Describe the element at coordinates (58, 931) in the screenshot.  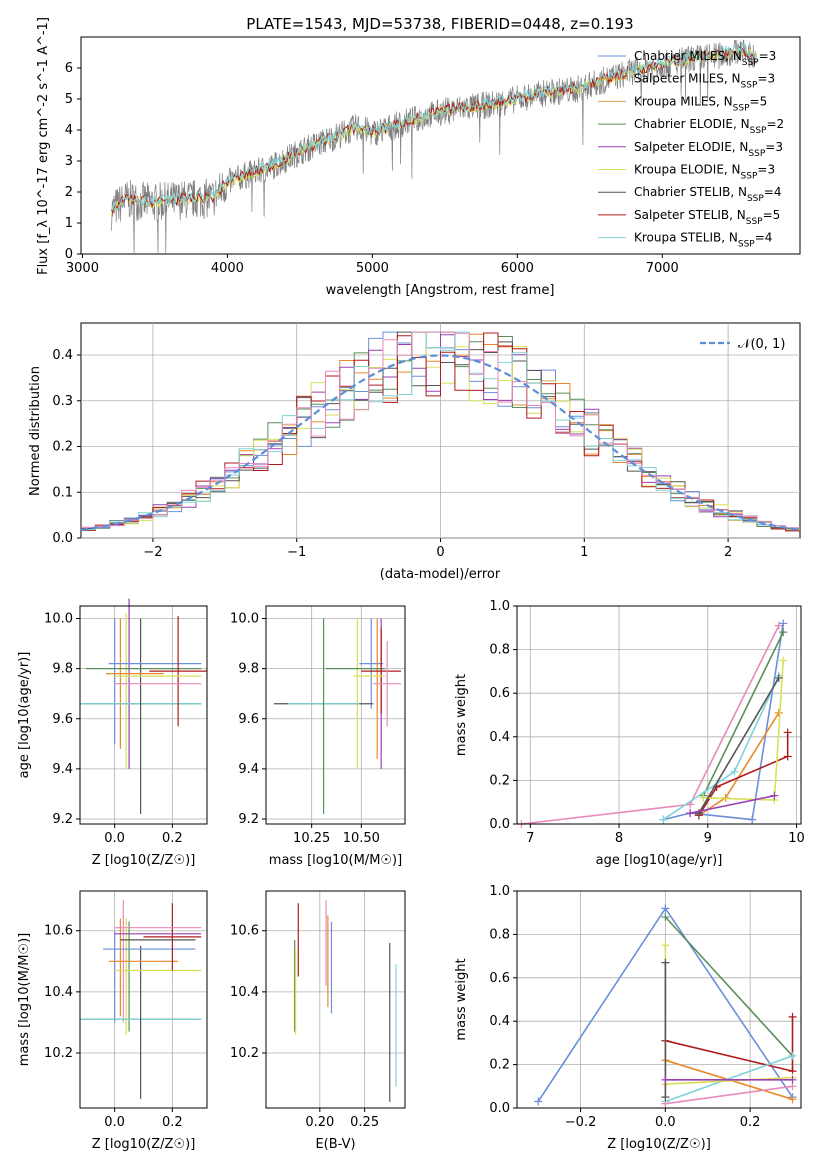
I see `z_mass-ytick-label: 10.6` at that location.